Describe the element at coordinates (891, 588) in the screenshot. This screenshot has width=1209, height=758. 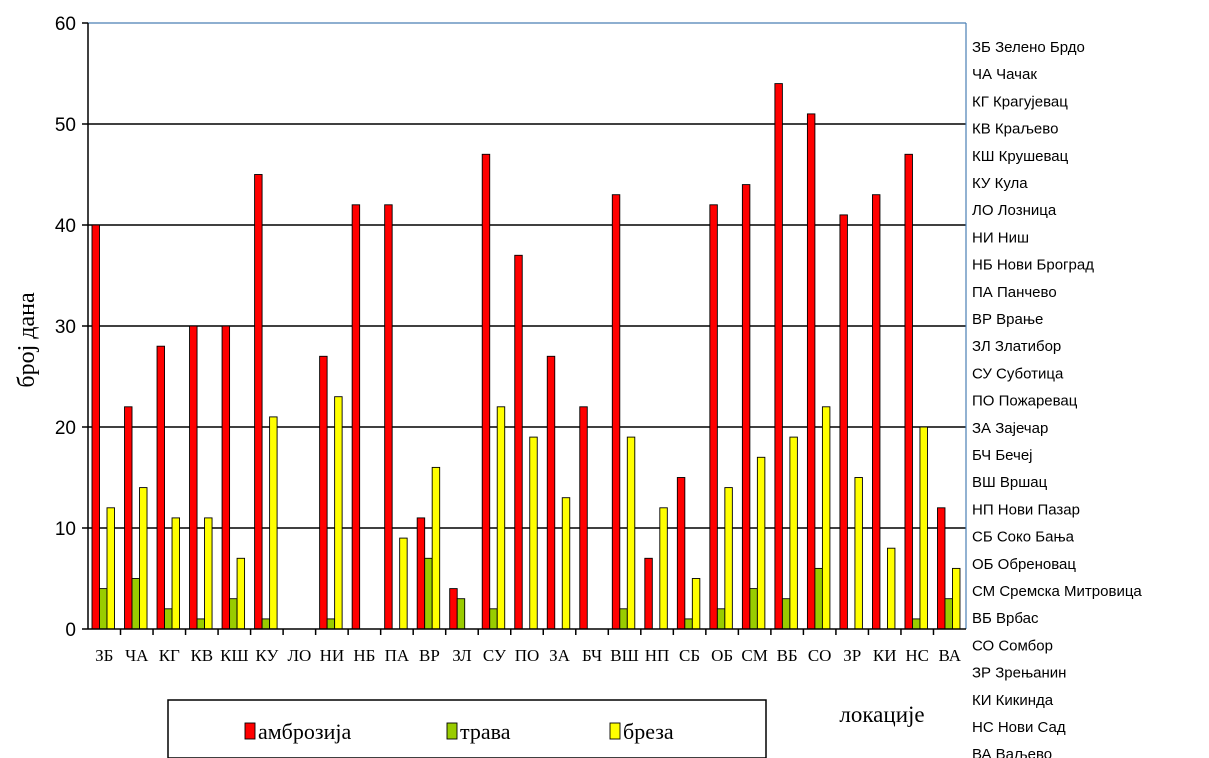
I see `bar-КИ-бреза` at that location.